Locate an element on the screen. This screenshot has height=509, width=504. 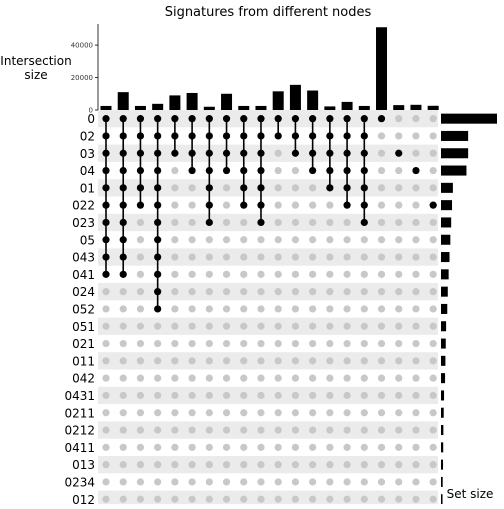
set-label: 0 is located at coordinates (91, 119).